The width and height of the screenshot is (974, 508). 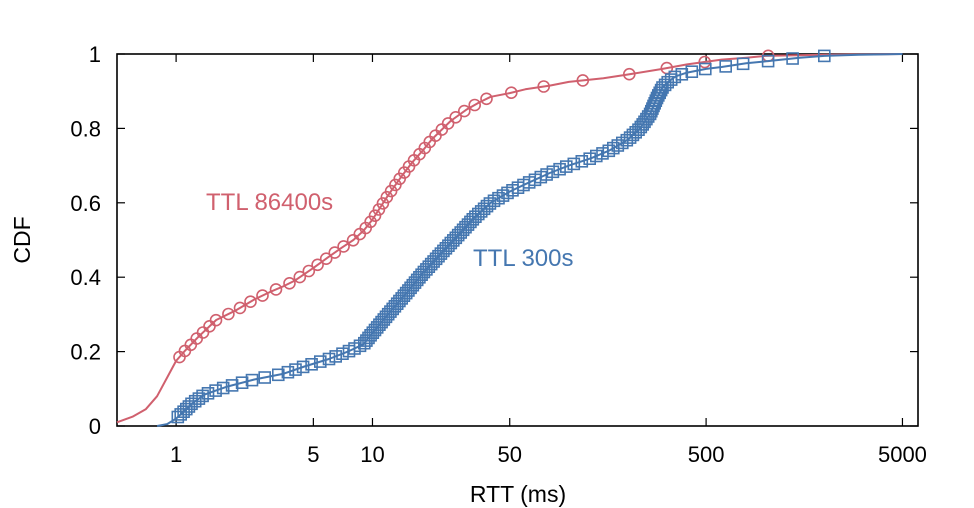 I want to click on x-axis-label: RTT (ms), so click(x=518, y=494).